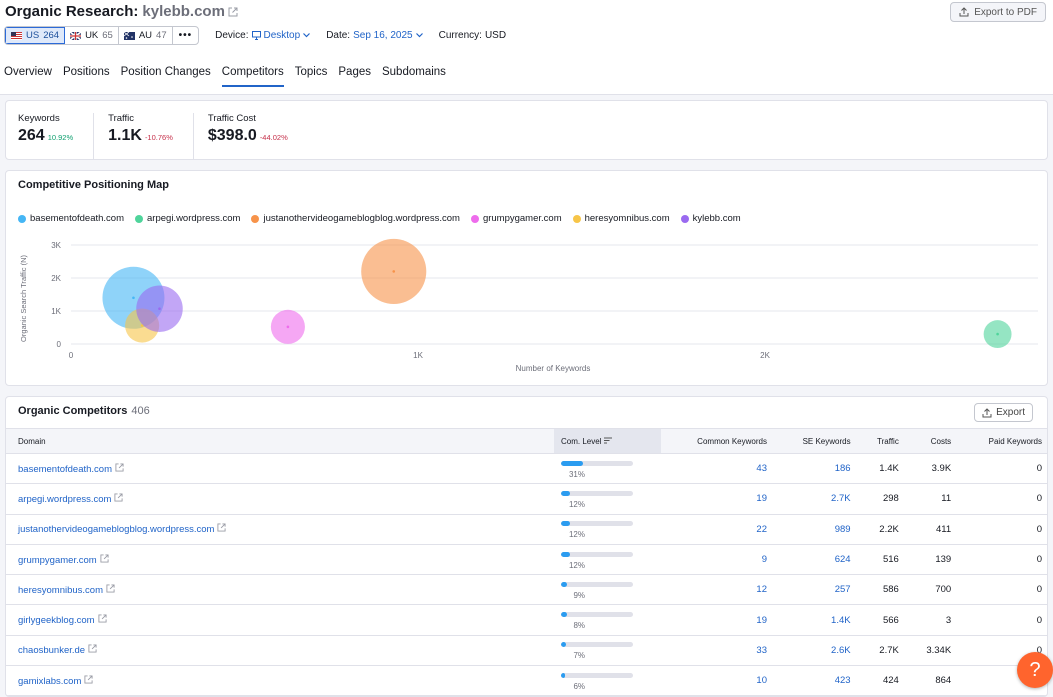 The image size is (1053, 697). I want to click on date-value-wrap: Sep 16, 2025, so click(388, 35).